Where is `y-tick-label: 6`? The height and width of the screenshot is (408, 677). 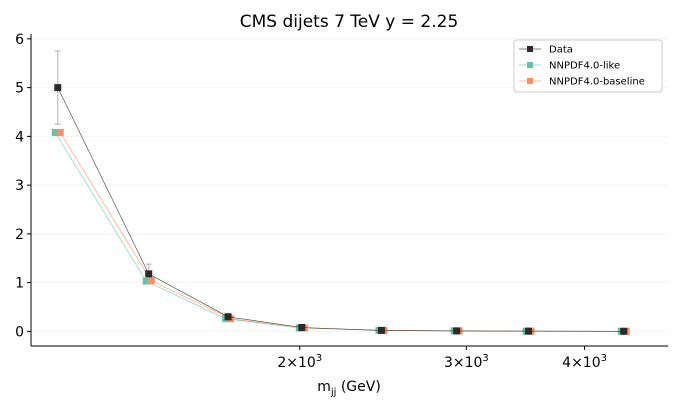
y-tick-label: 6 is located at coordinates (19, 40).